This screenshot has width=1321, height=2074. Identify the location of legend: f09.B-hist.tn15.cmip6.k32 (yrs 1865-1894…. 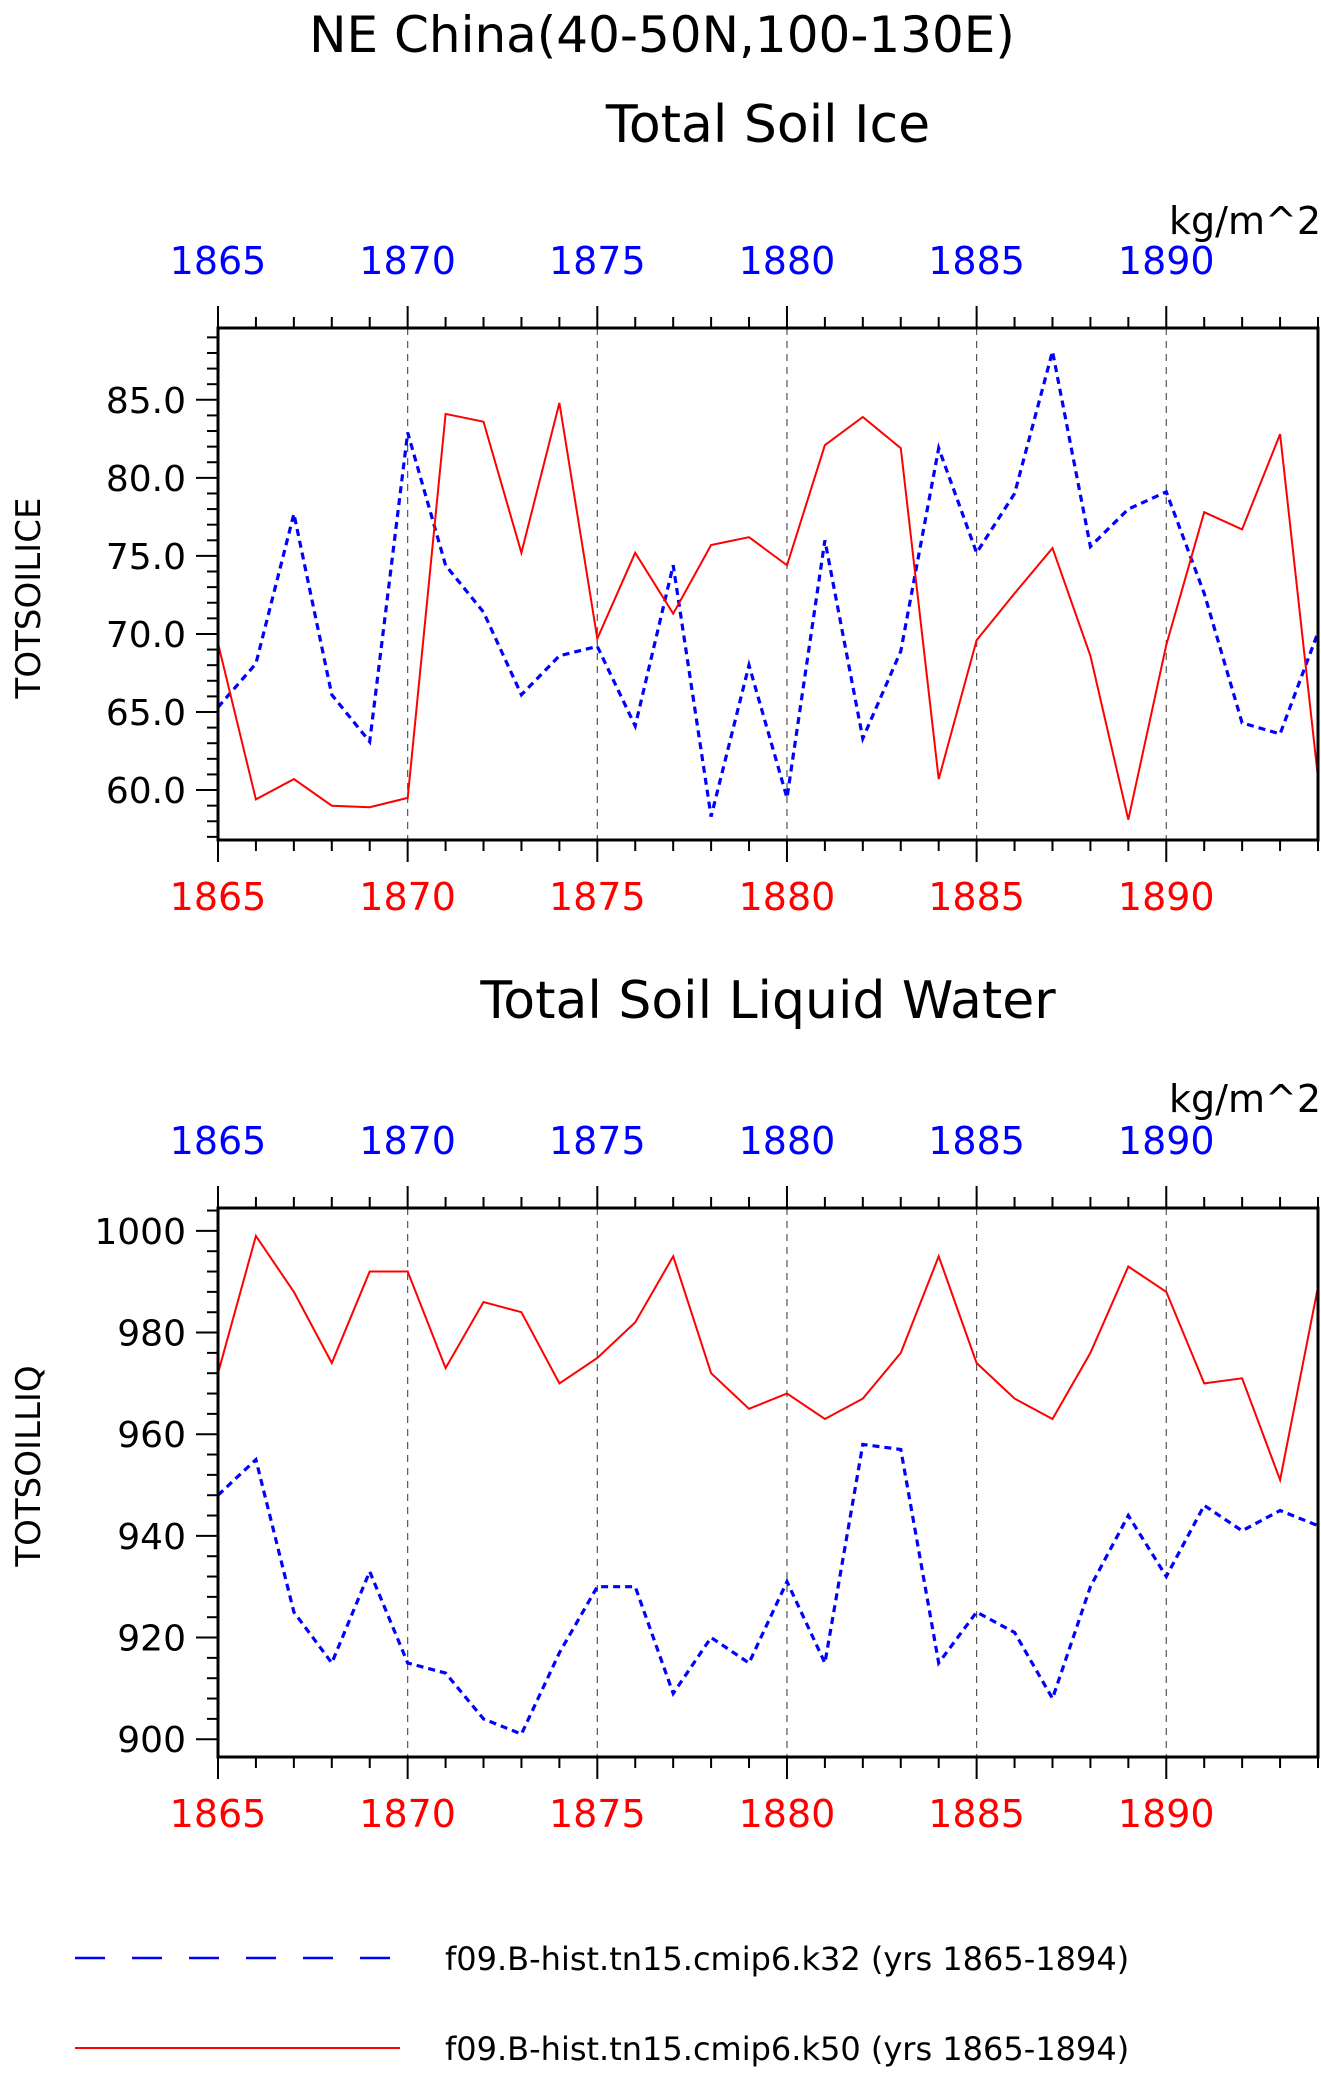
(602, 2004).